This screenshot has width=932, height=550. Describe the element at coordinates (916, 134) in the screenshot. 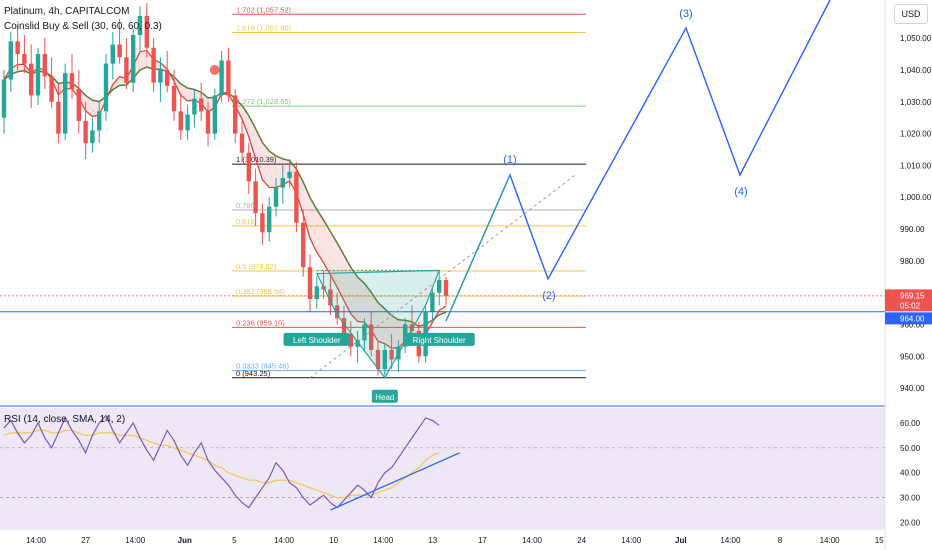

I see `price-tick: 1,020.00` at that location.